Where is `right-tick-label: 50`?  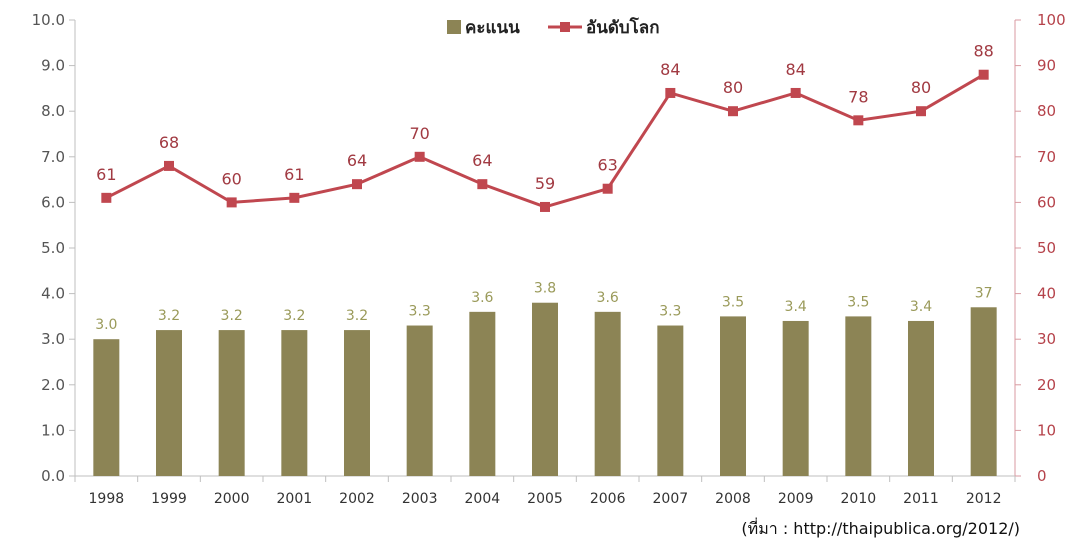
right-tick-label: 50 is located at coordinates (1046, 248).